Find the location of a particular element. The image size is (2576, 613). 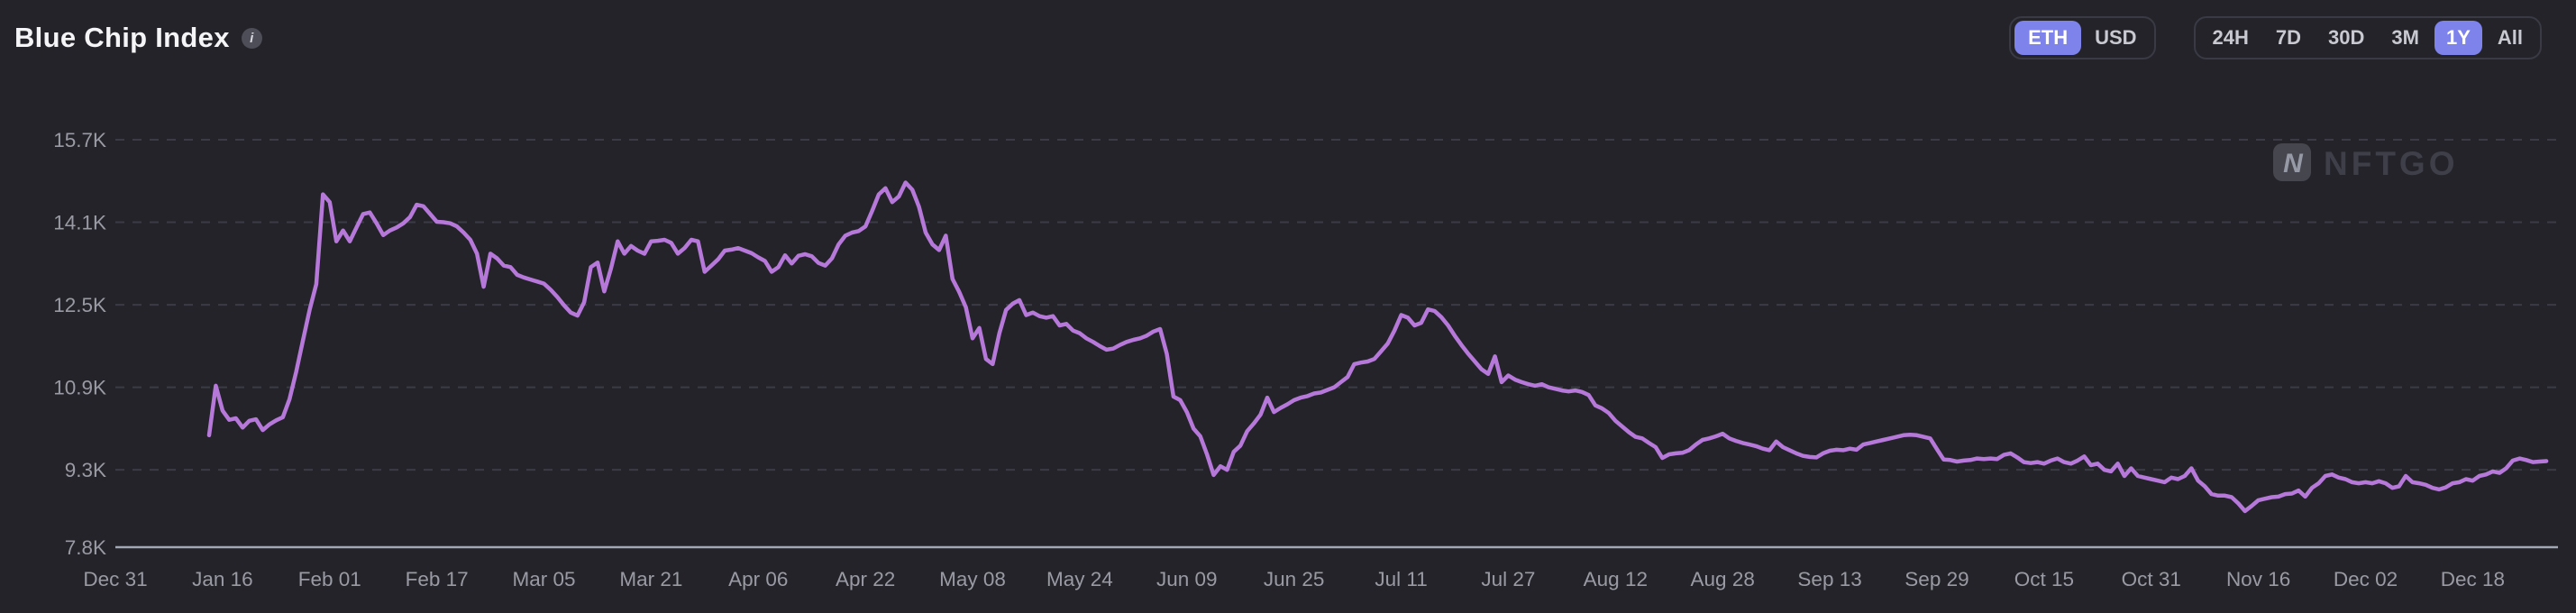

nftgo-logo-icon is located at coordinates (2292, 162).